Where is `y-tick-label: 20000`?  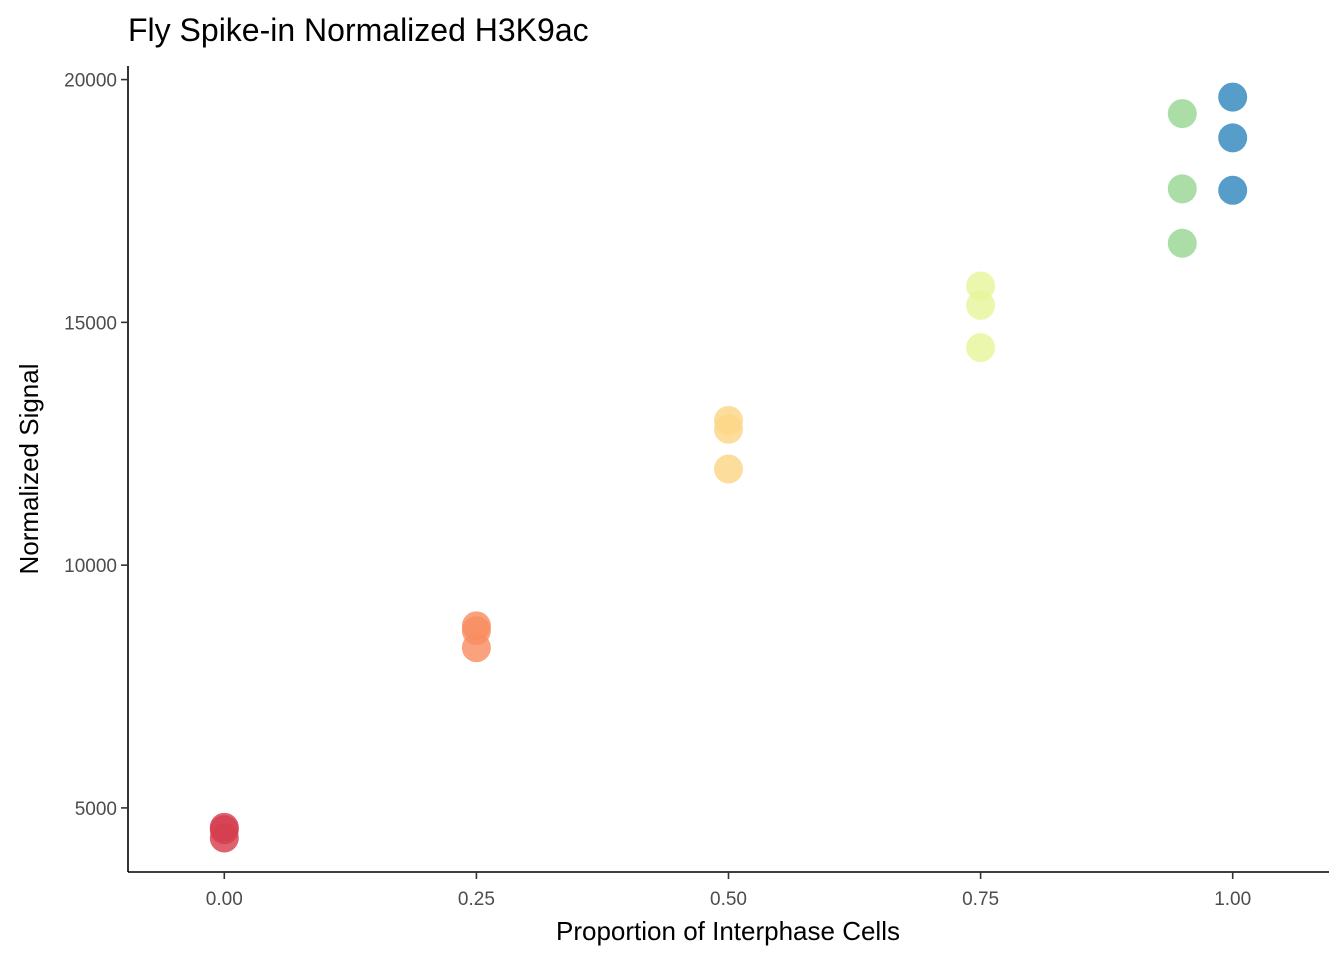
y-tick-label: 20000 is located at coordinates (90, 81).